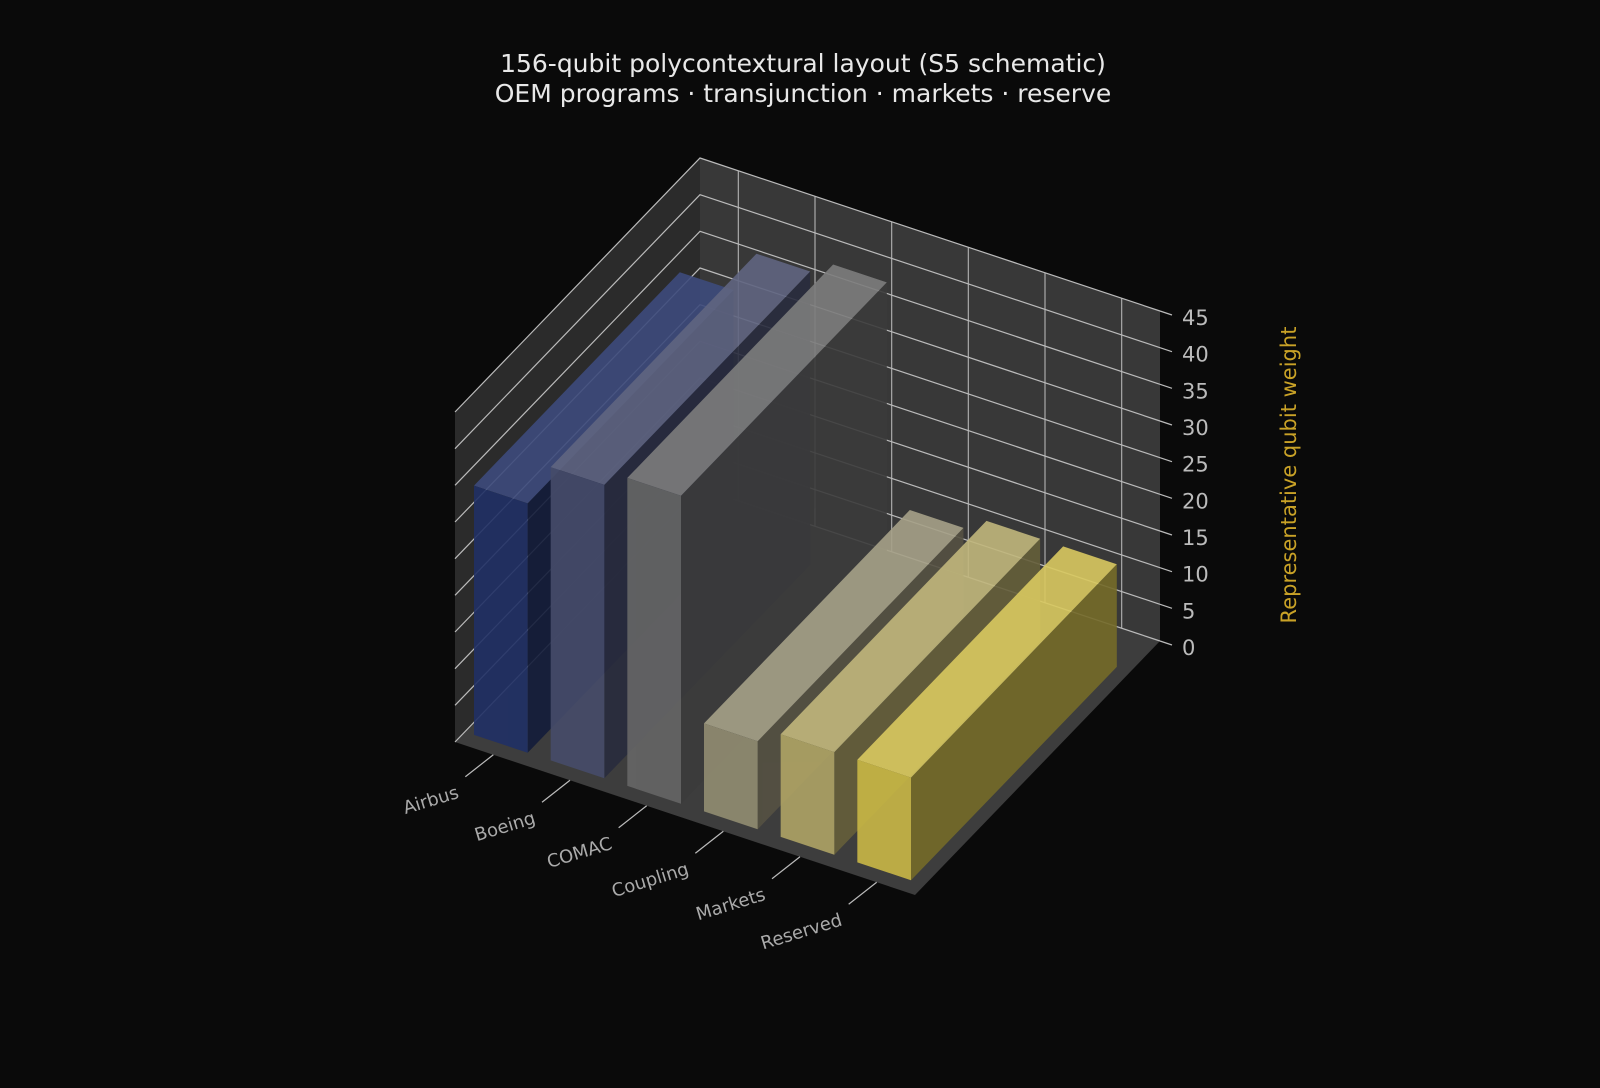 This screenshot has width=1600, height=1088. I want to click on z-axis-label: Representative qubit weight, so click(1289, 475).